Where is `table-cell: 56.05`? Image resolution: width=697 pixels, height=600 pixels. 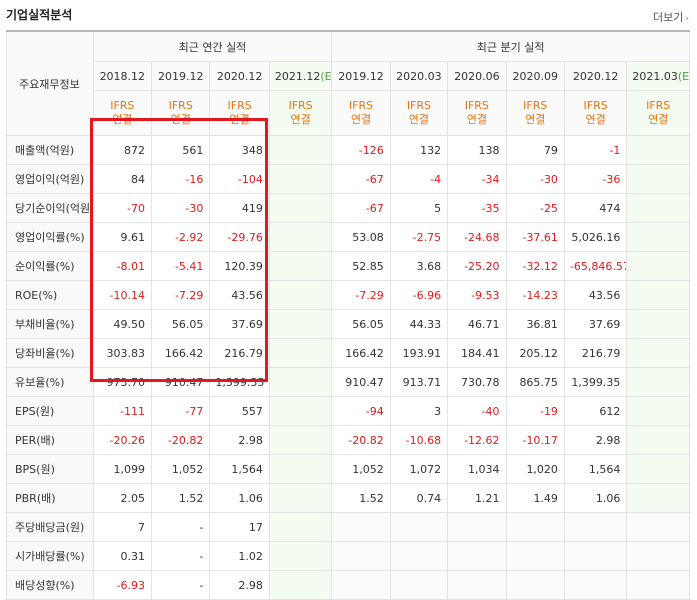
table-cell: 56.05 is located at coordinates (361, 324).